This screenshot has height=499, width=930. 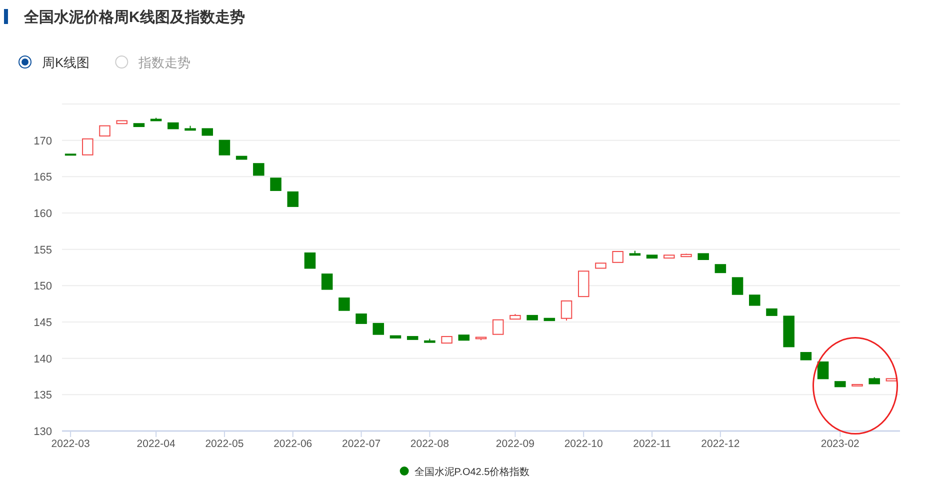 What do you see at coordinates (43, 286) in the screenshot?
I see `y-tick-label: 150` at bounding box center [43, 286].